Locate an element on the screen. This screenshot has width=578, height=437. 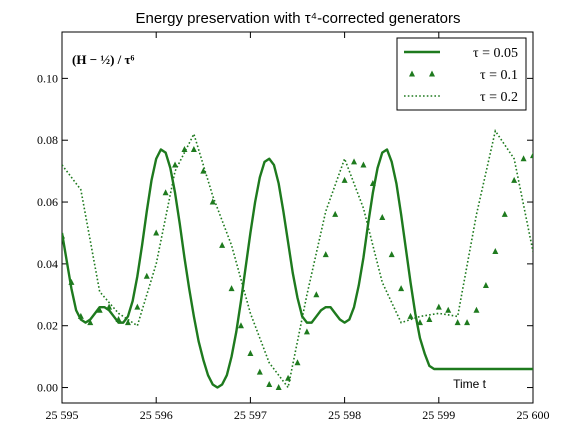
legend-box is located at coordinates (461, 74).